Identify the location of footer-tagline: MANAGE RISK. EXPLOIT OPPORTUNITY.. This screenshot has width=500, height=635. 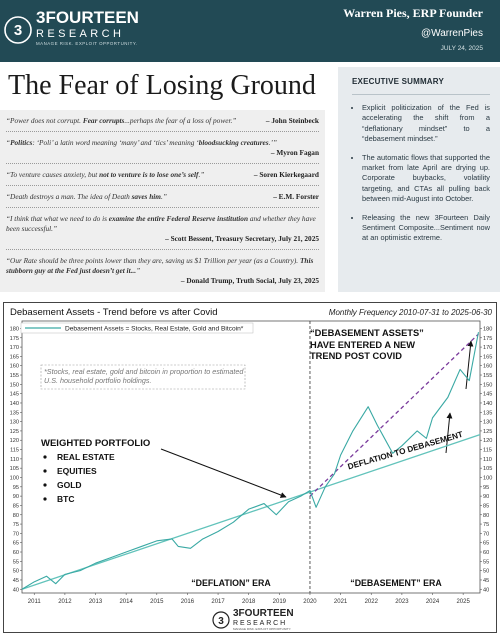
(262, 629).